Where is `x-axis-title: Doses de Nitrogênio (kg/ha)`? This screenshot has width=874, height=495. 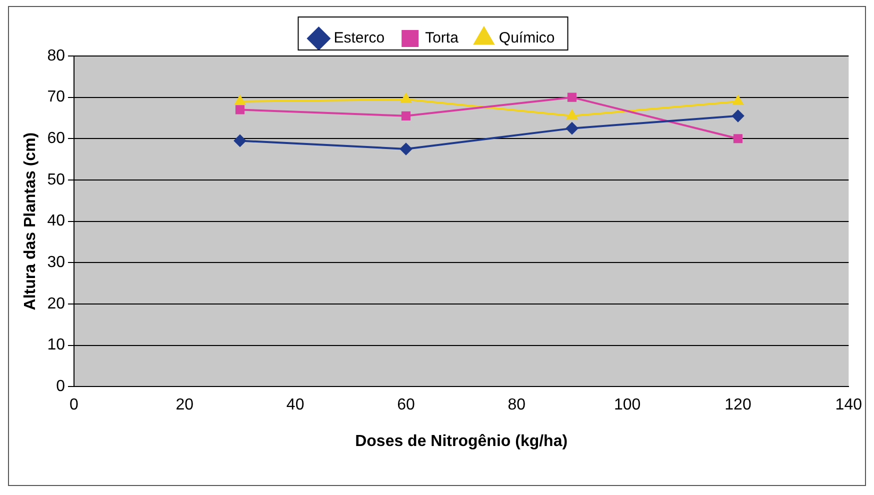 x-axis-title: Doses de Nitrogênio (kg/ha) is located at coordinates (461, 441).